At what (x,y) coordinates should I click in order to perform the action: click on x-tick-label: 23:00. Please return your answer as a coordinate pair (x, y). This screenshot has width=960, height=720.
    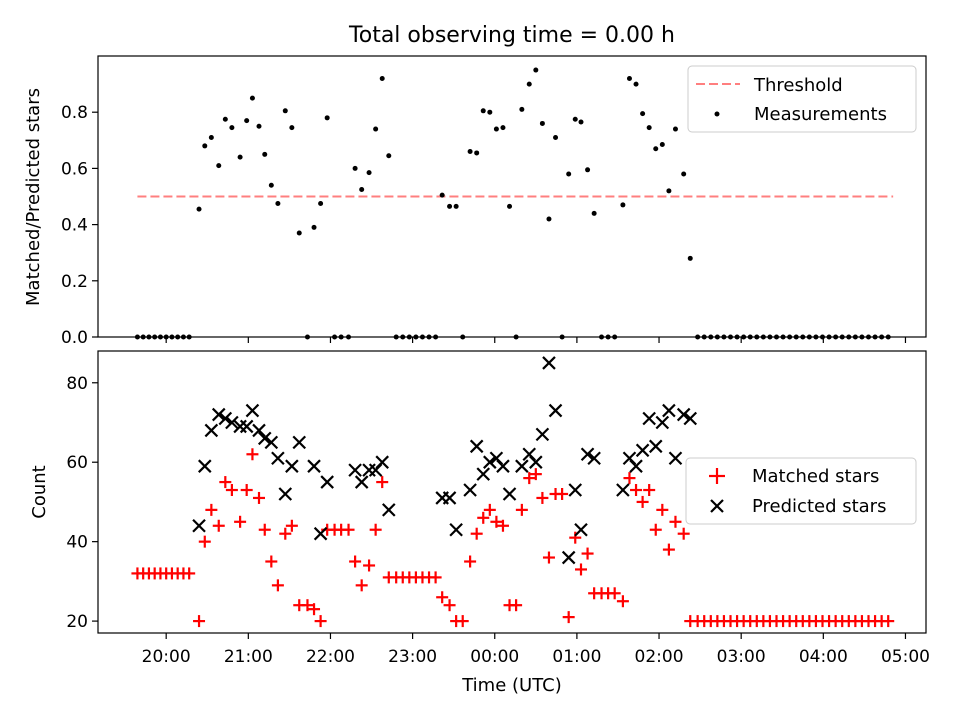
    Looking at the image, I should click on (412, 657).